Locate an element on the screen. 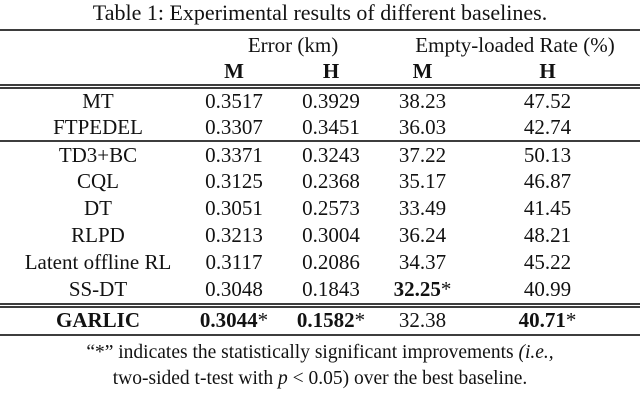  row-label: SS-DT is located at coordinates (98, 292).